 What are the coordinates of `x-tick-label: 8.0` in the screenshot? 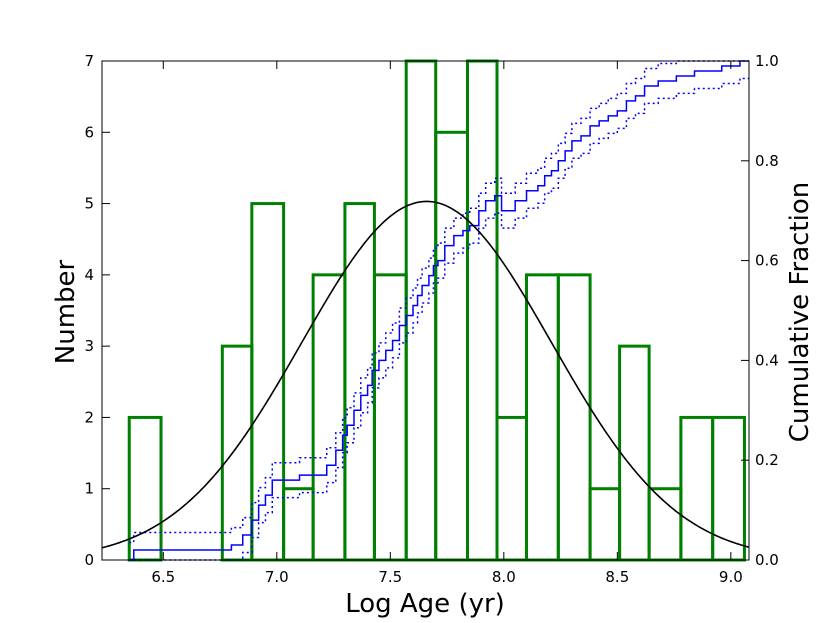 It's located at (504, 577).